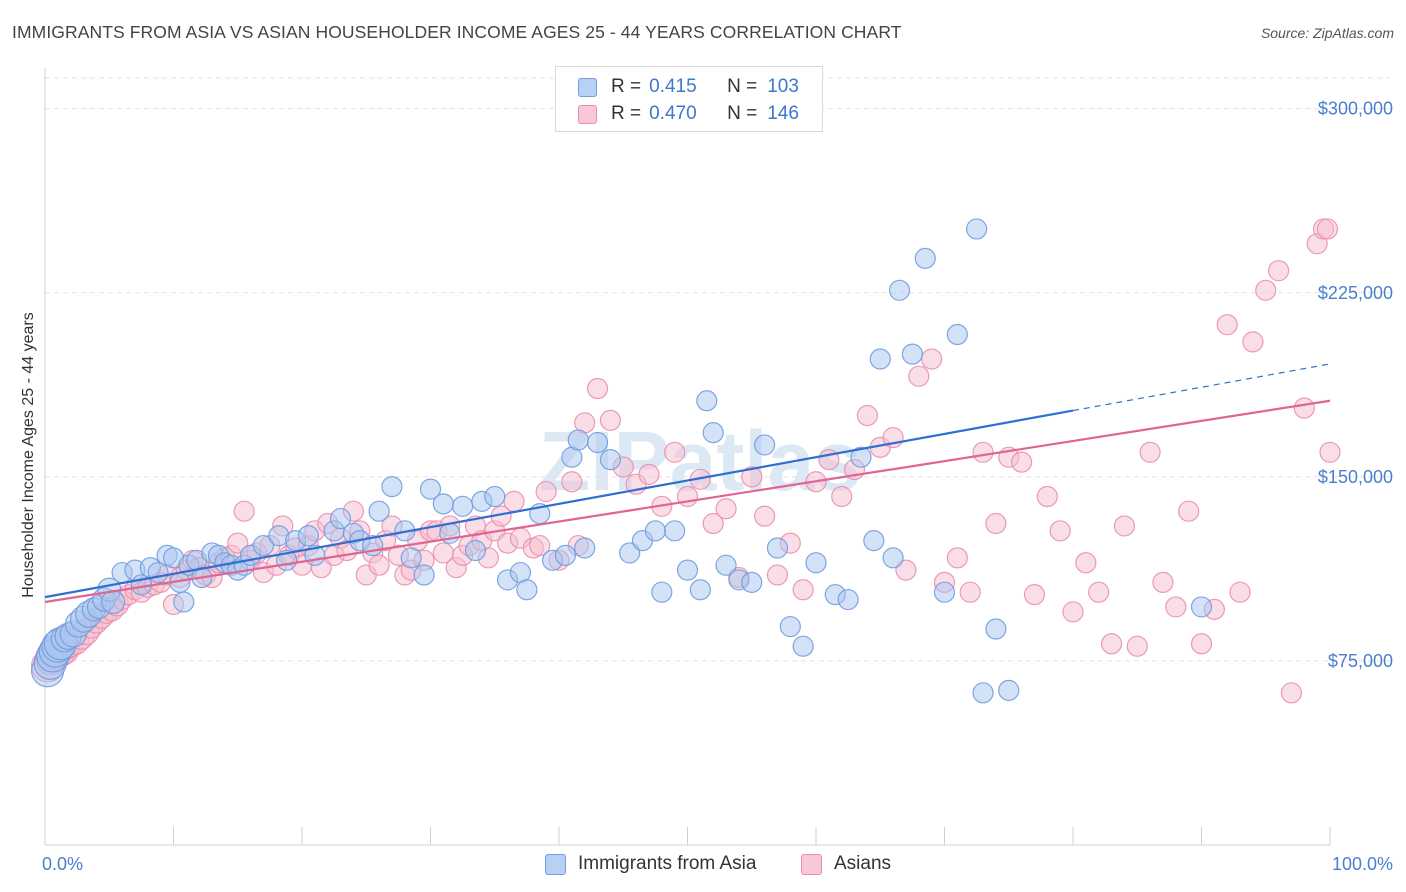 The width and height of the screenshot is (1406, 892). I want to click on y-tick-label: $300,000, so click(1355, 109).